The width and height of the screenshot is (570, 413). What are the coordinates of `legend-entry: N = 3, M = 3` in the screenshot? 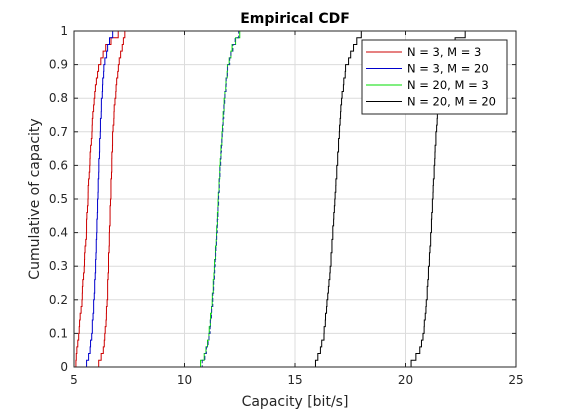 It's located at (444, 52).